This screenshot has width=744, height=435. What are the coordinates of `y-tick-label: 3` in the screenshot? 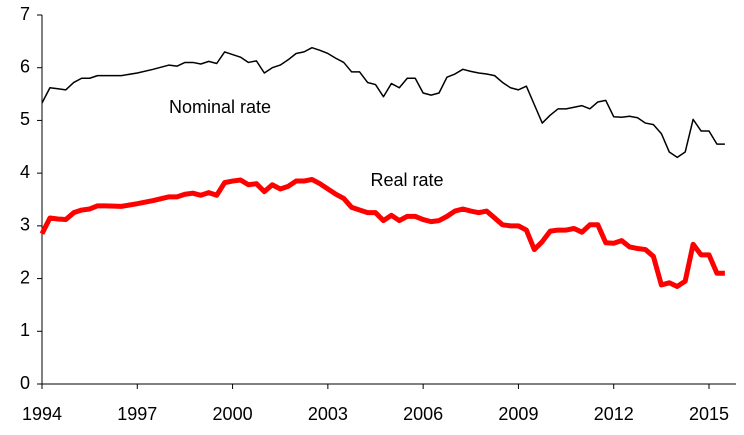 It's located at (25, 225).